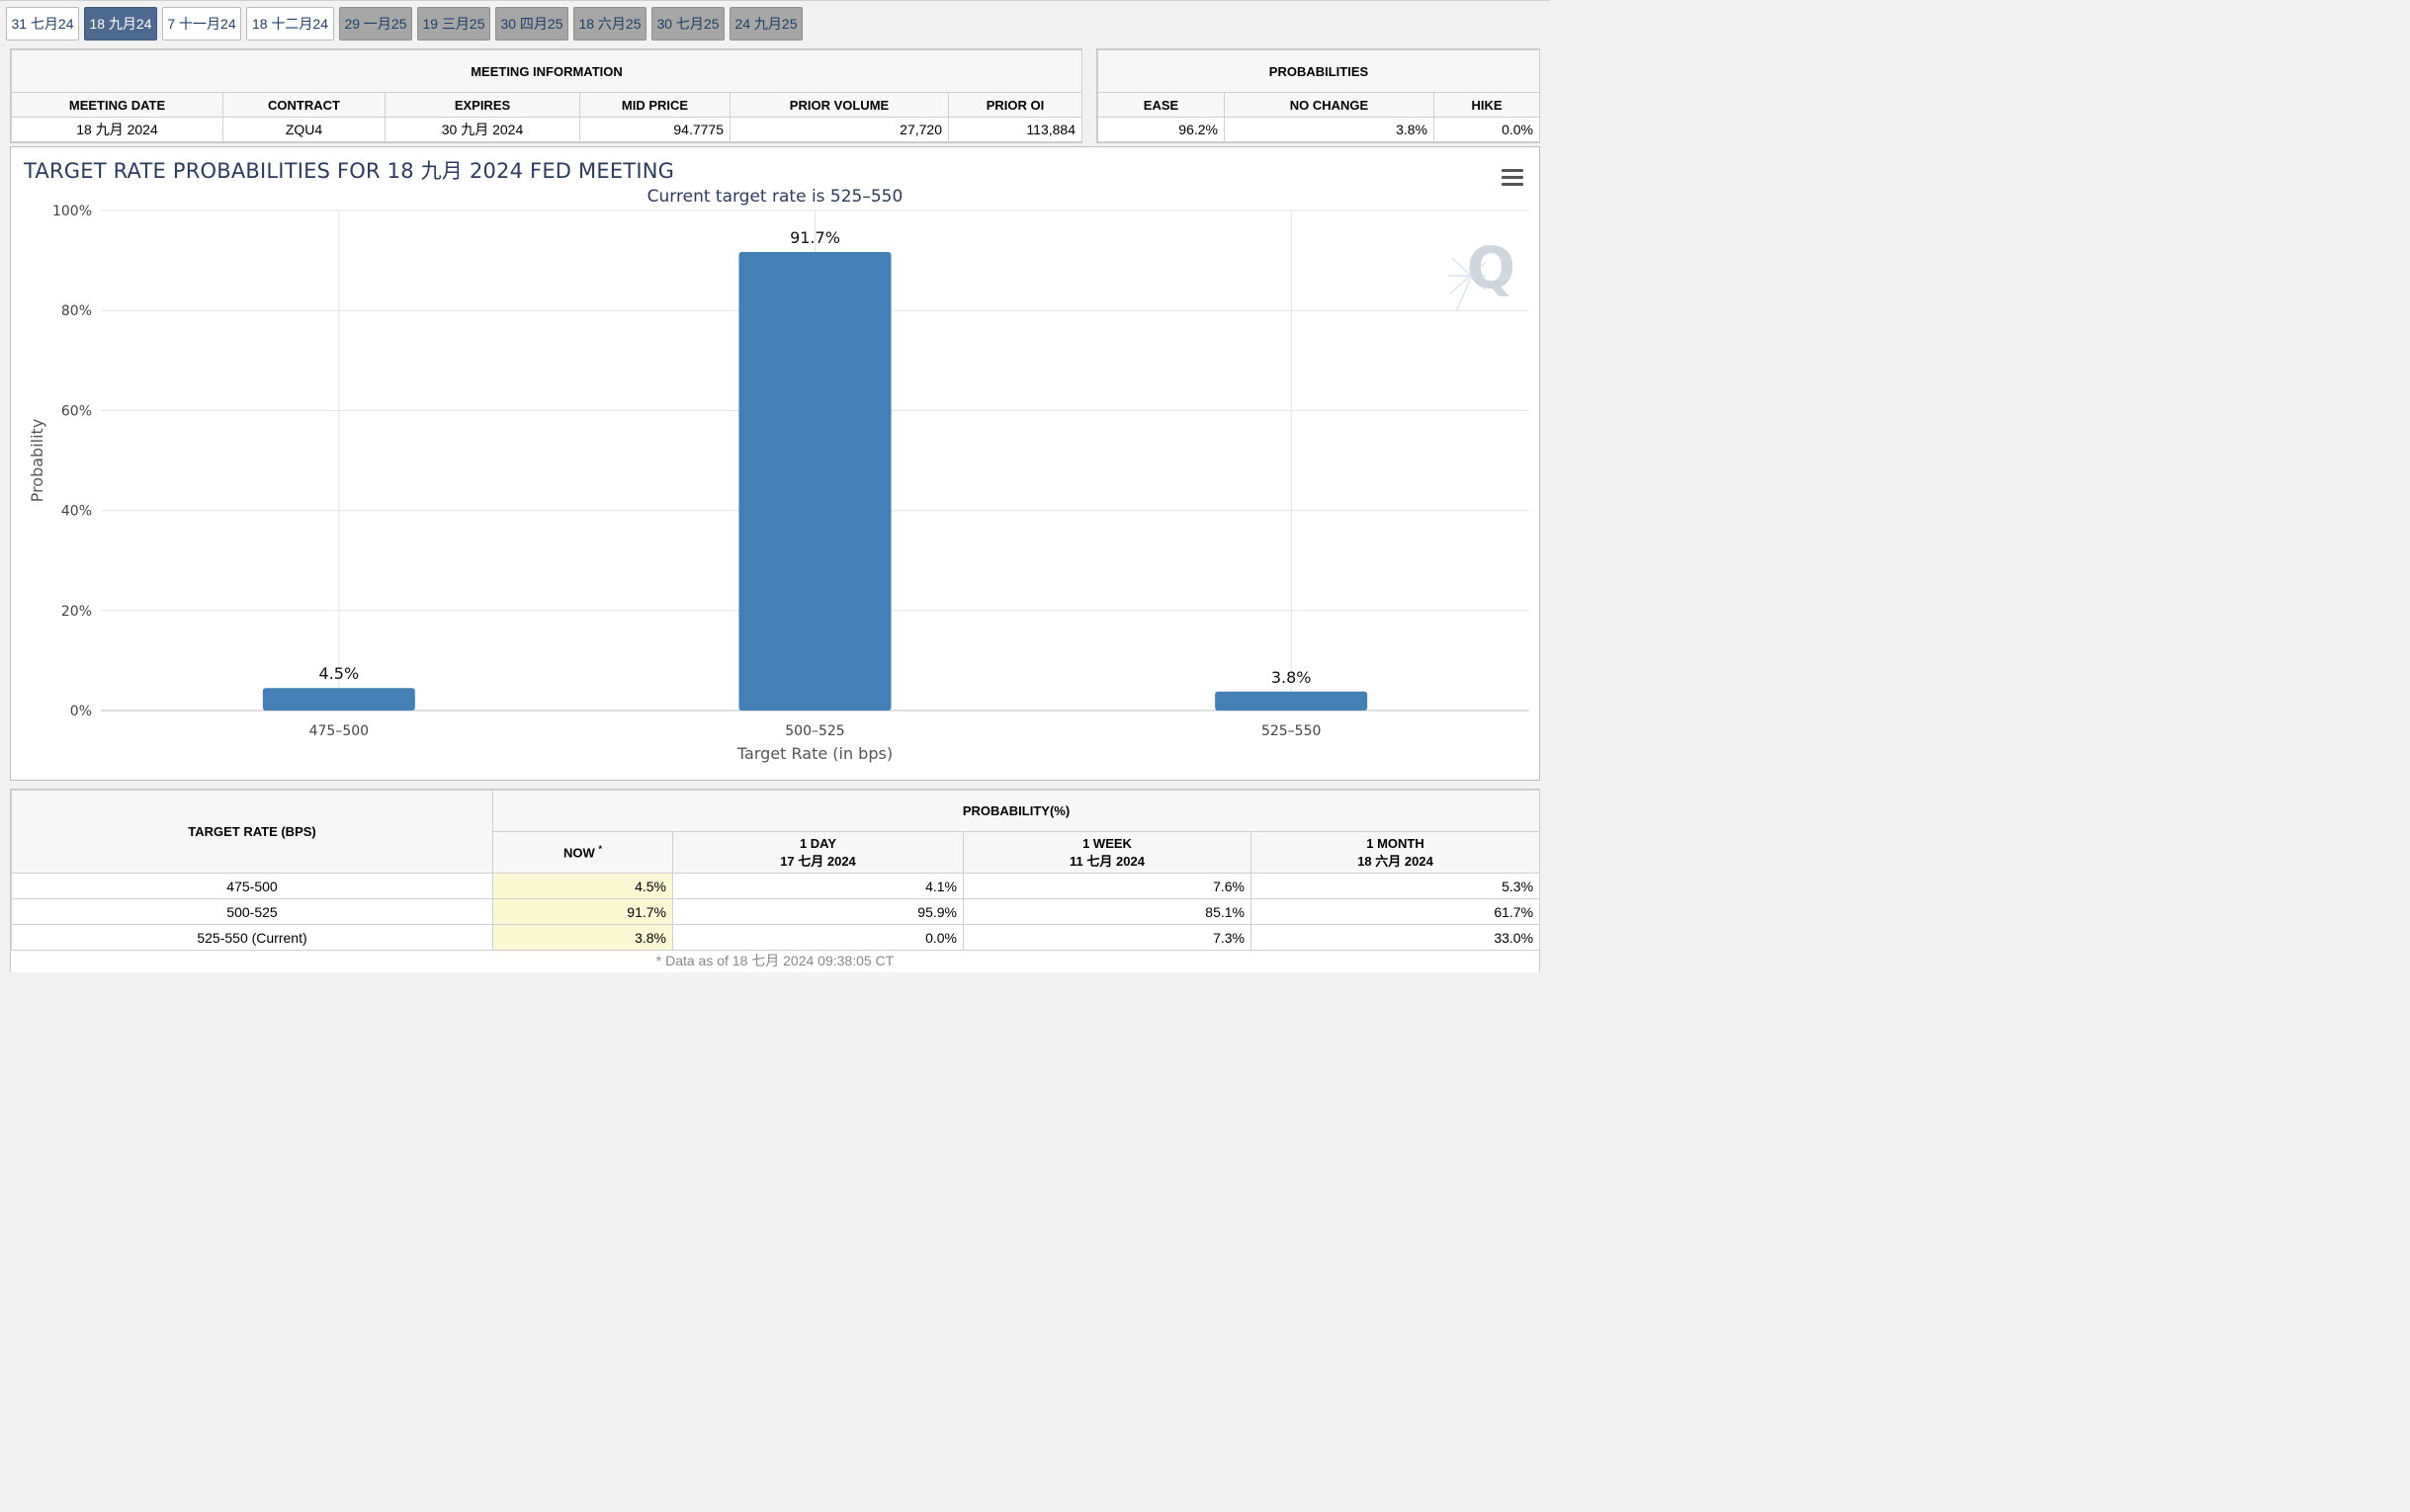  I want to click on mid-price-header: MID PRICE, so click(655, 105).